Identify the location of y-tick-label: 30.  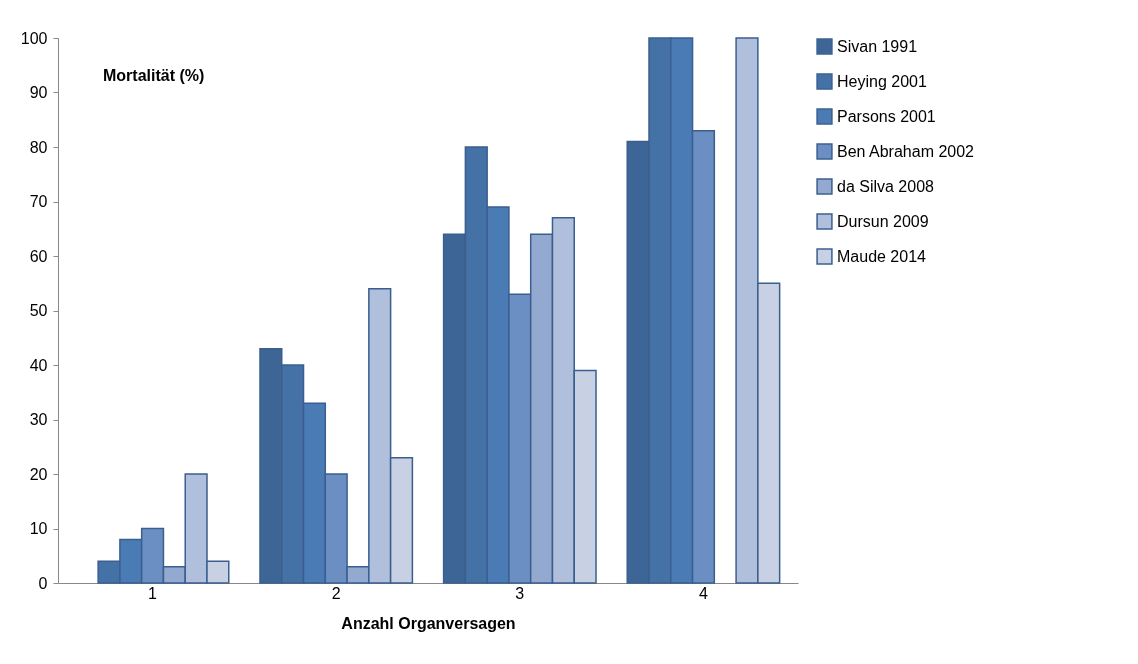
(38, 419).